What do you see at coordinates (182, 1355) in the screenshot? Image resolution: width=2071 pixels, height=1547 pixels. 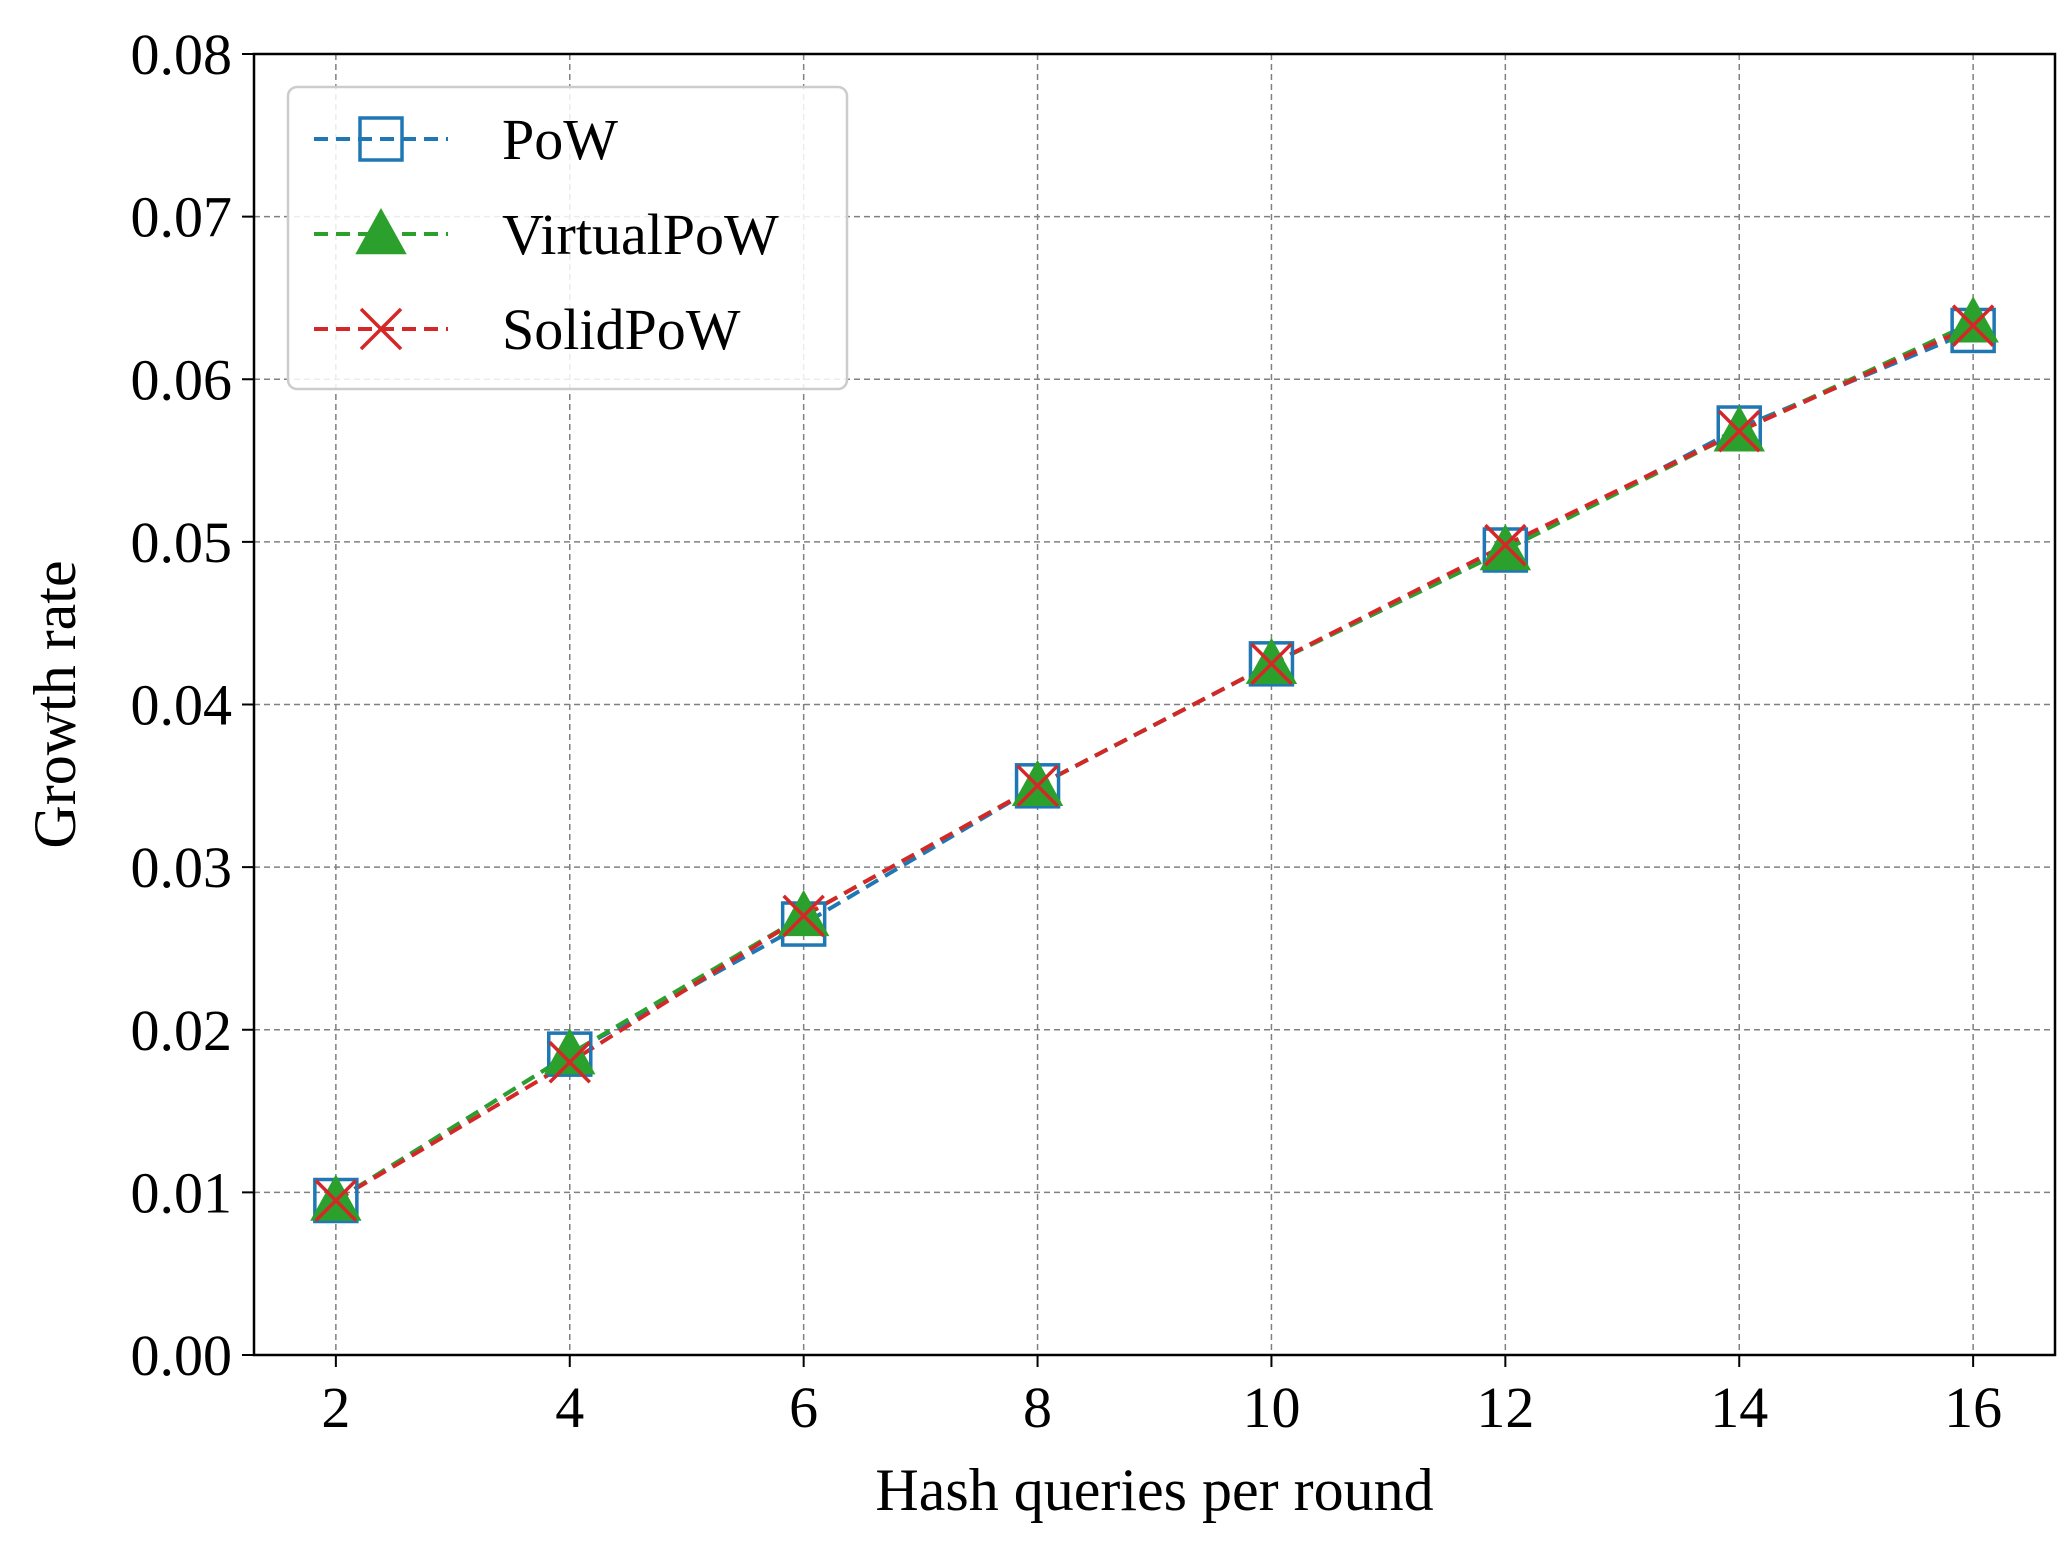 I see `y-tick-label: 0.00` at bounding box center [182, 1355].